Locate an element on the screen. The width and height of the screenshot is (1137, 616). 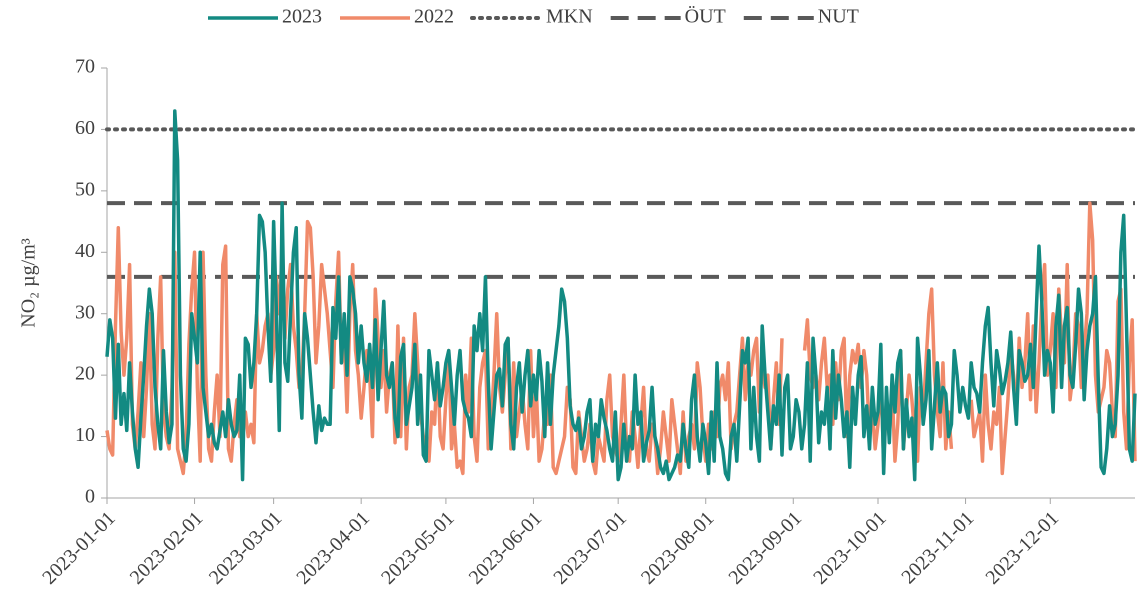
legend-label: MKN is located at coordinates (569, 17).